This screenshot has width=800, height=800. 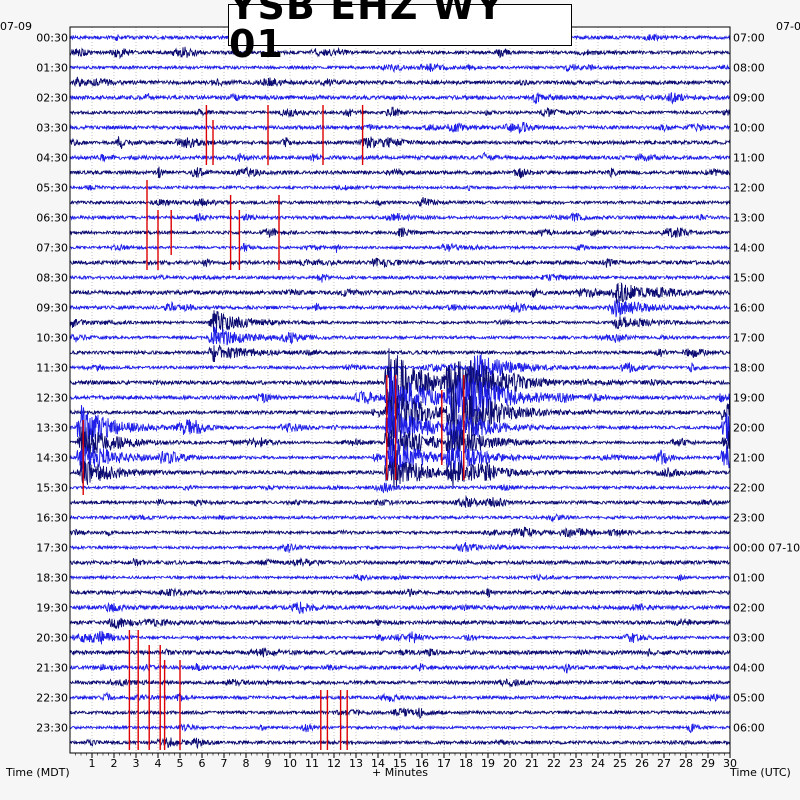 What do you see at coordinates (749, 308) in the screenshot?
I see `right-hour-label: 16:00` at bounding box center [749, 308].